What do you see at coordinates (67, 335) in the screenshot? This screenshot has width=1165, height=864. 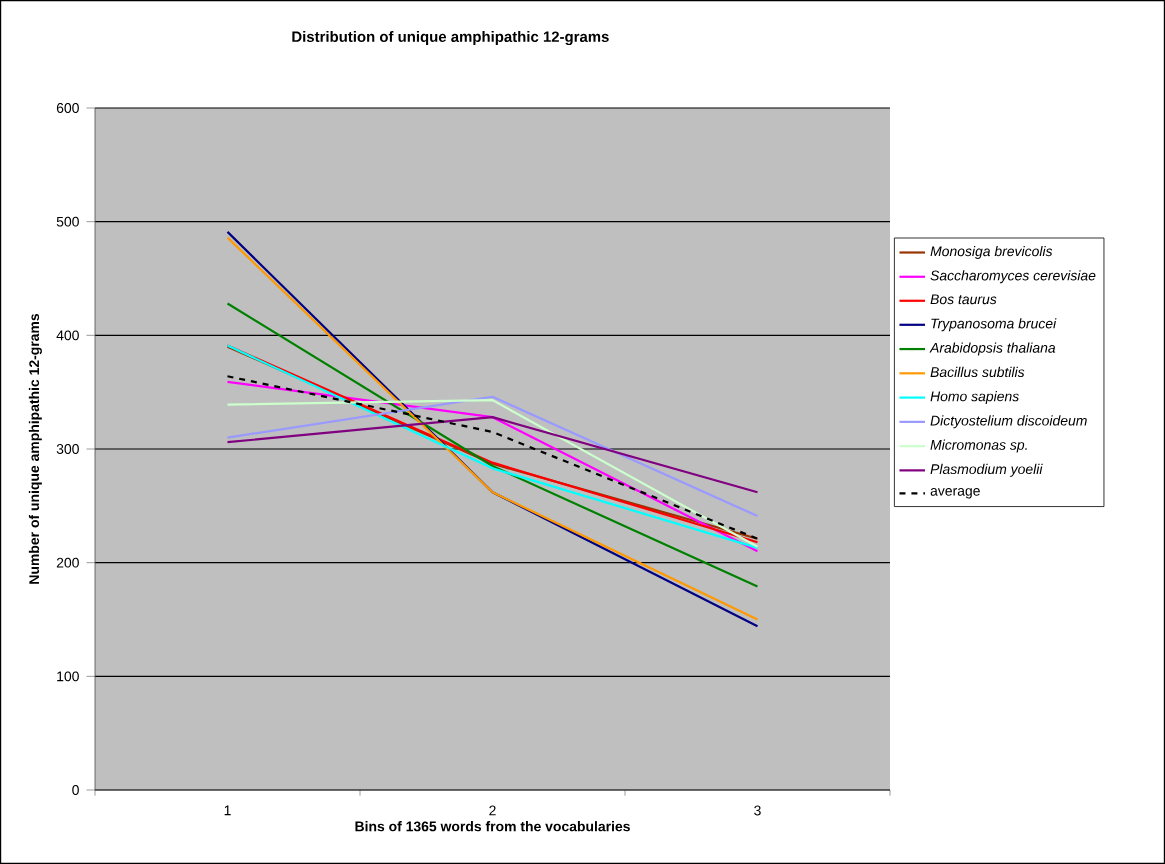 I see `y-tick-label: 400` at bounding box center [67, 335].